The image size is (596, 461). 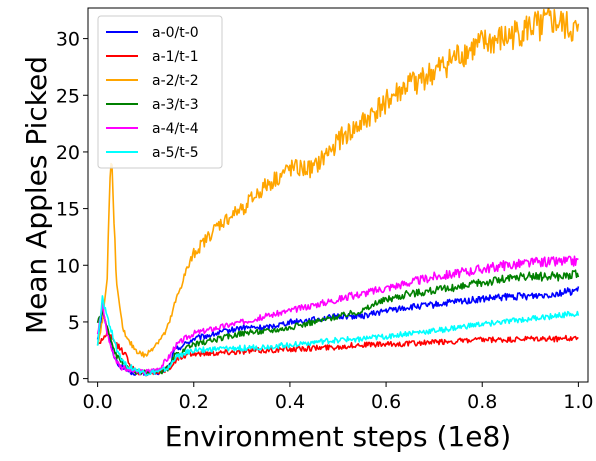 I want to click on legend-label: a-4/t-4, so click(x=175, y=129).